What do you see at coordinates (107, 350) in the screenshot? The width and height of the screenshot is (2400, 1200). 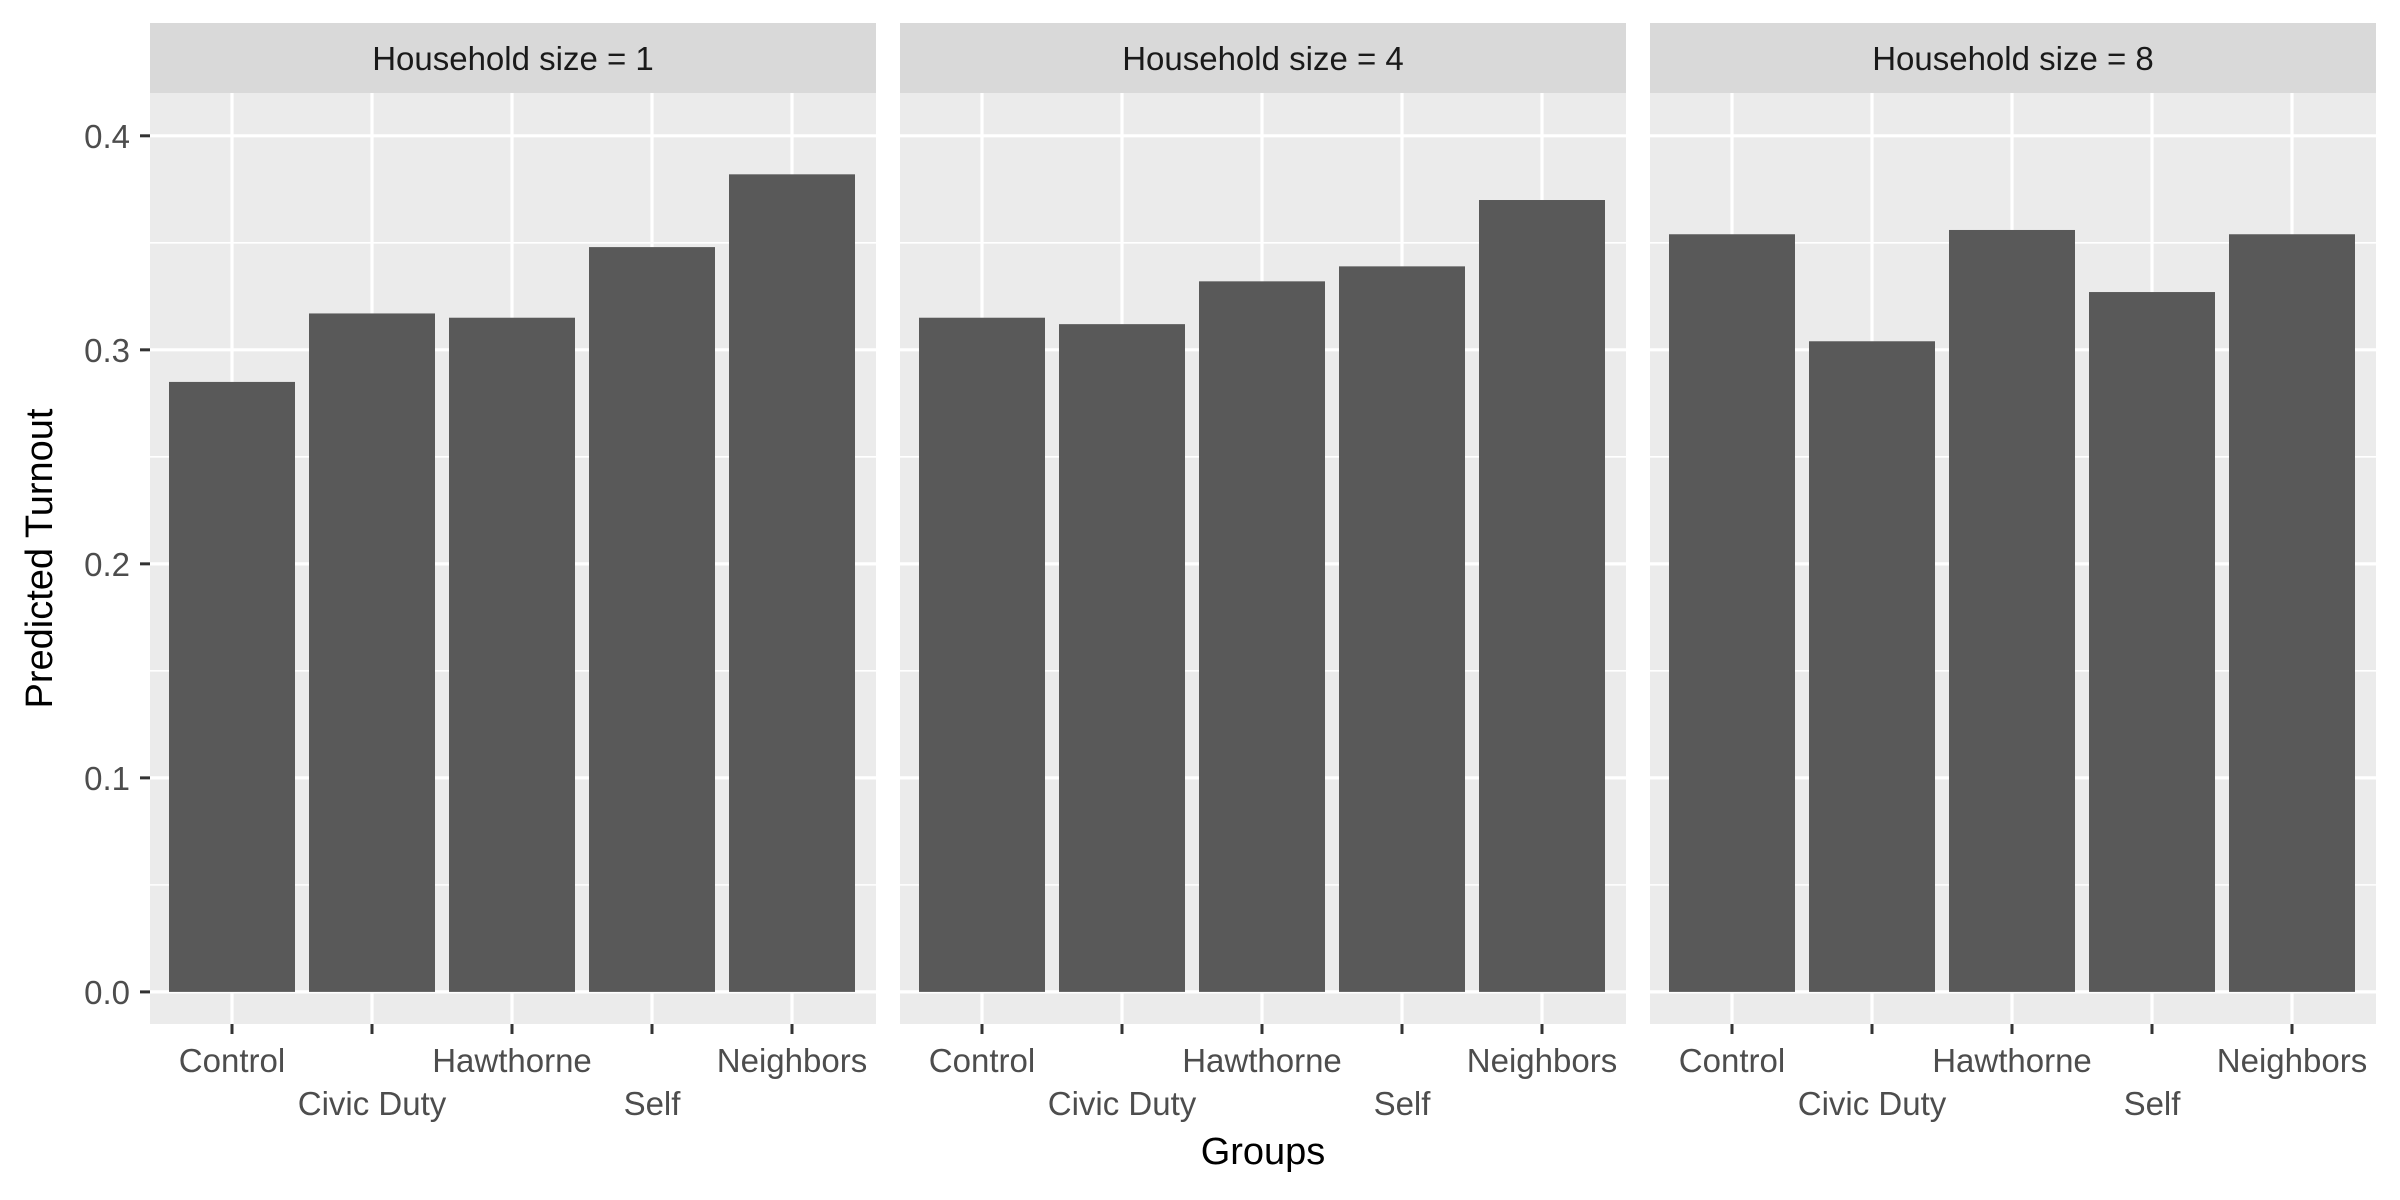 I see `y-tick-label: 0.3` at bounding box center [107, 350].